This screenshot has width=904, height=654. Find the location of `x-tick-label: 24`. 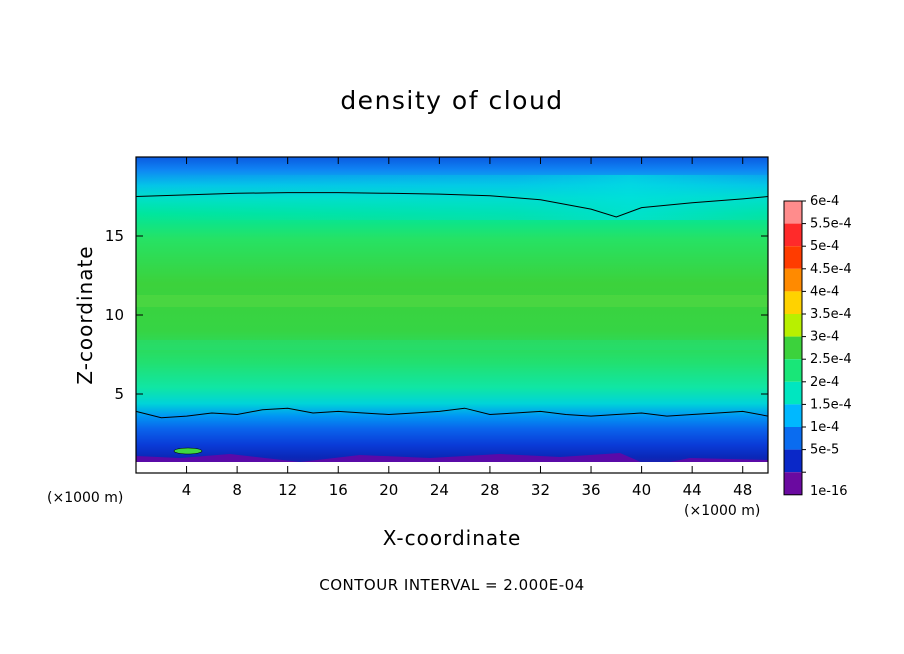

x-tick-label: 24 is located at coordinates (439, 490).